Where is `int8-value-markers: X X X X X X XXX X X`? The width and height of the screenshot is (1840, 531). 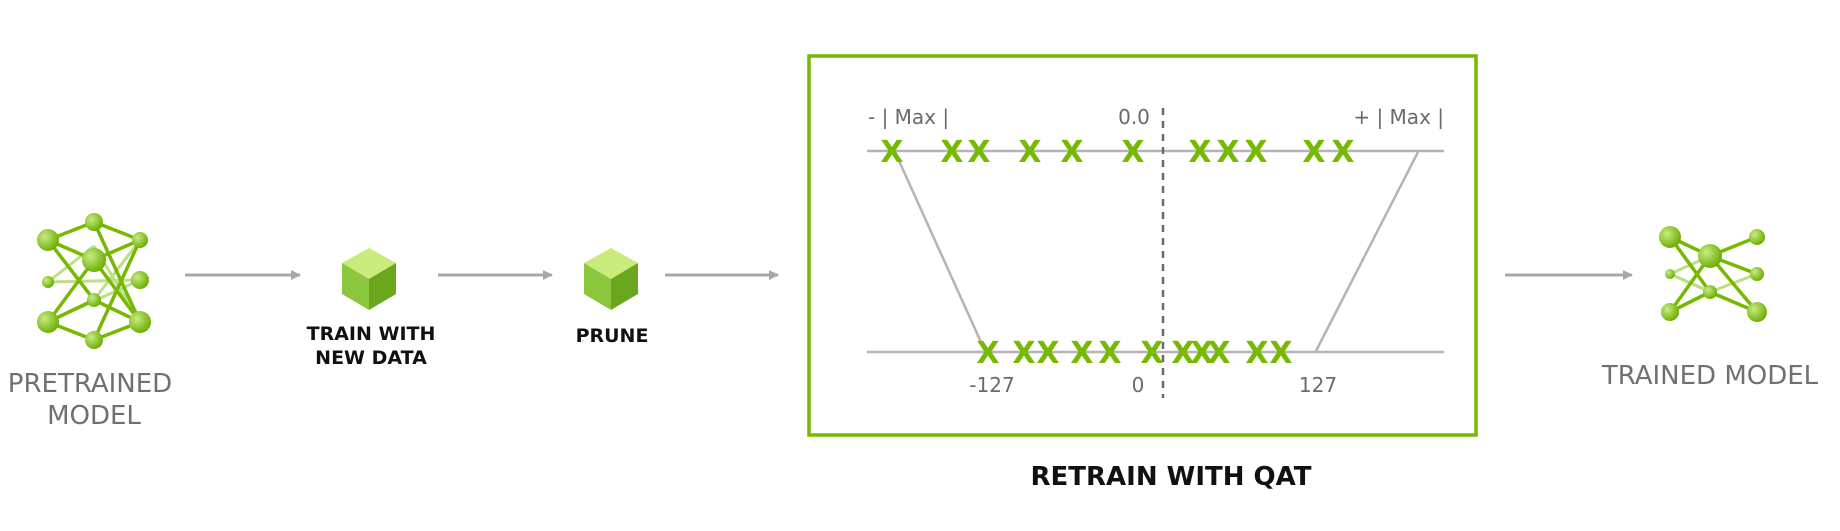
int8-value-markers: X X X X X X XXX X X is located at coordinates (1134, 353).